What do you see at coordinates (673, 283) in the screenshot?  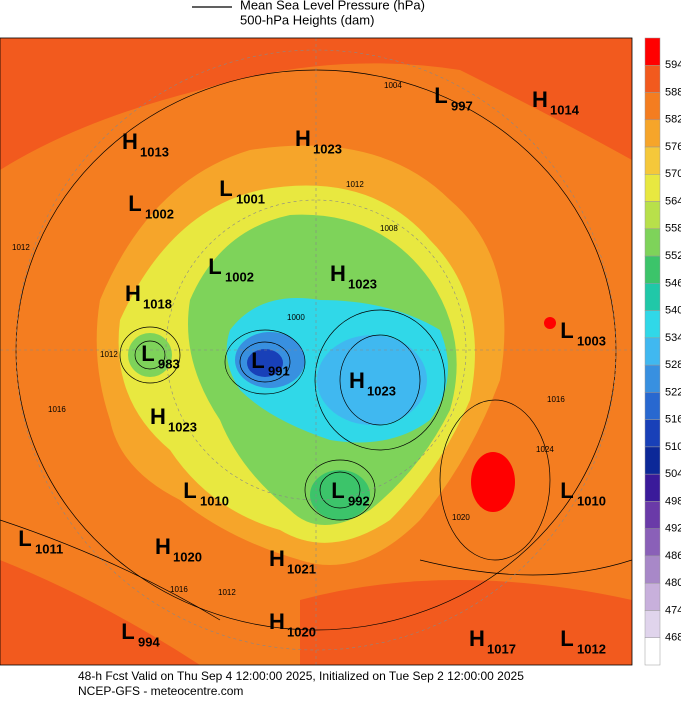 I see `colorbar-label: 546` at bounding box center [673, 283].